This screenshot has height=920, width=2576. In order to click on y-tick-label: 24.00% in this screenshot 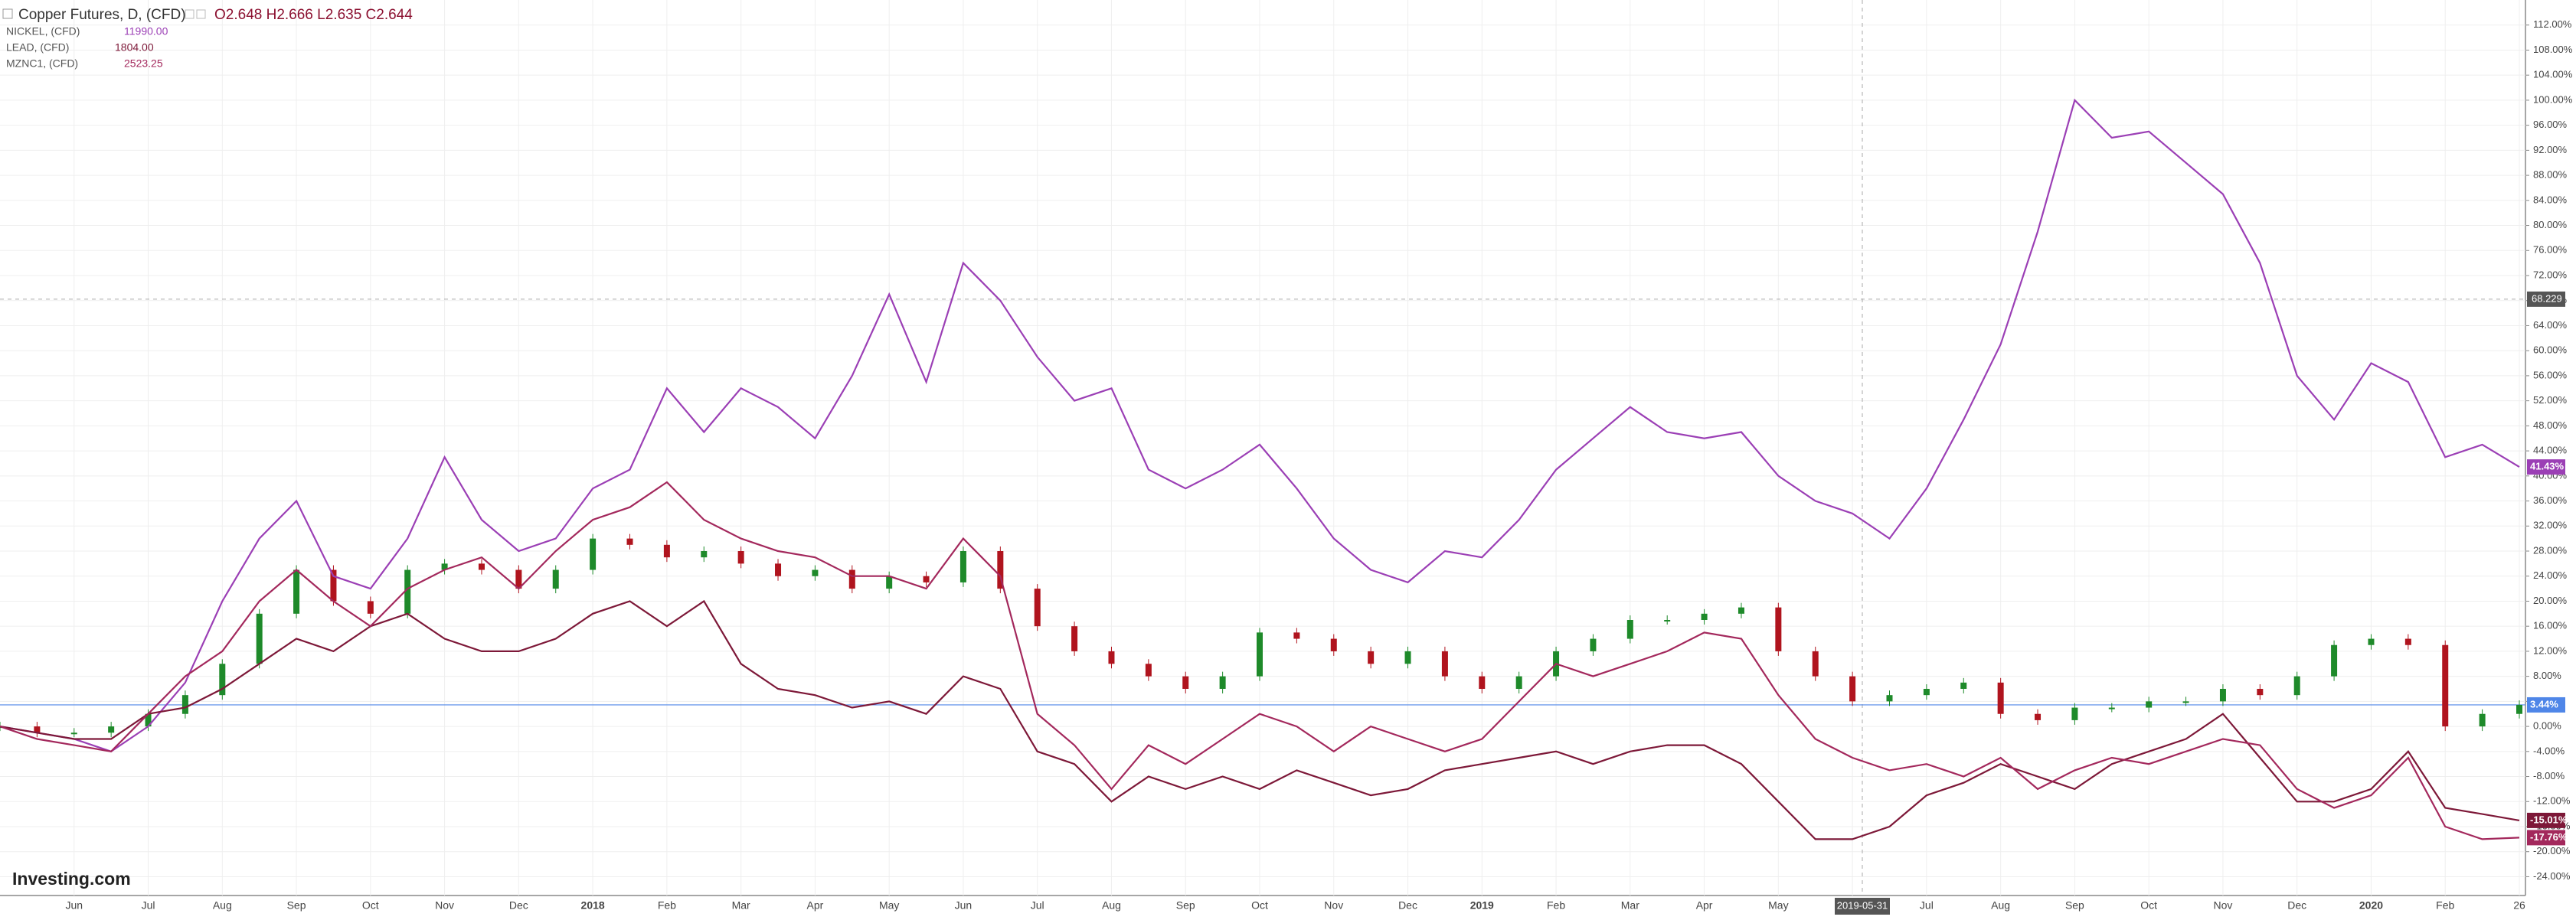, I will do `click(2550, 575)`.